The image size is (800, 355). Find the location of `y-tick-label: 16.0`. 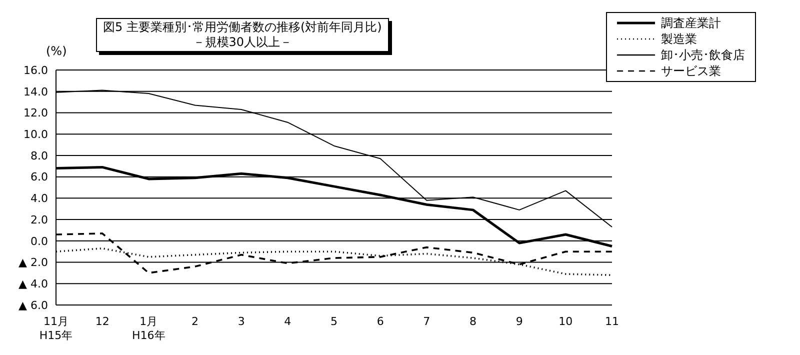

y-tick-label: 16.0 is located at coordinates (36, 70).